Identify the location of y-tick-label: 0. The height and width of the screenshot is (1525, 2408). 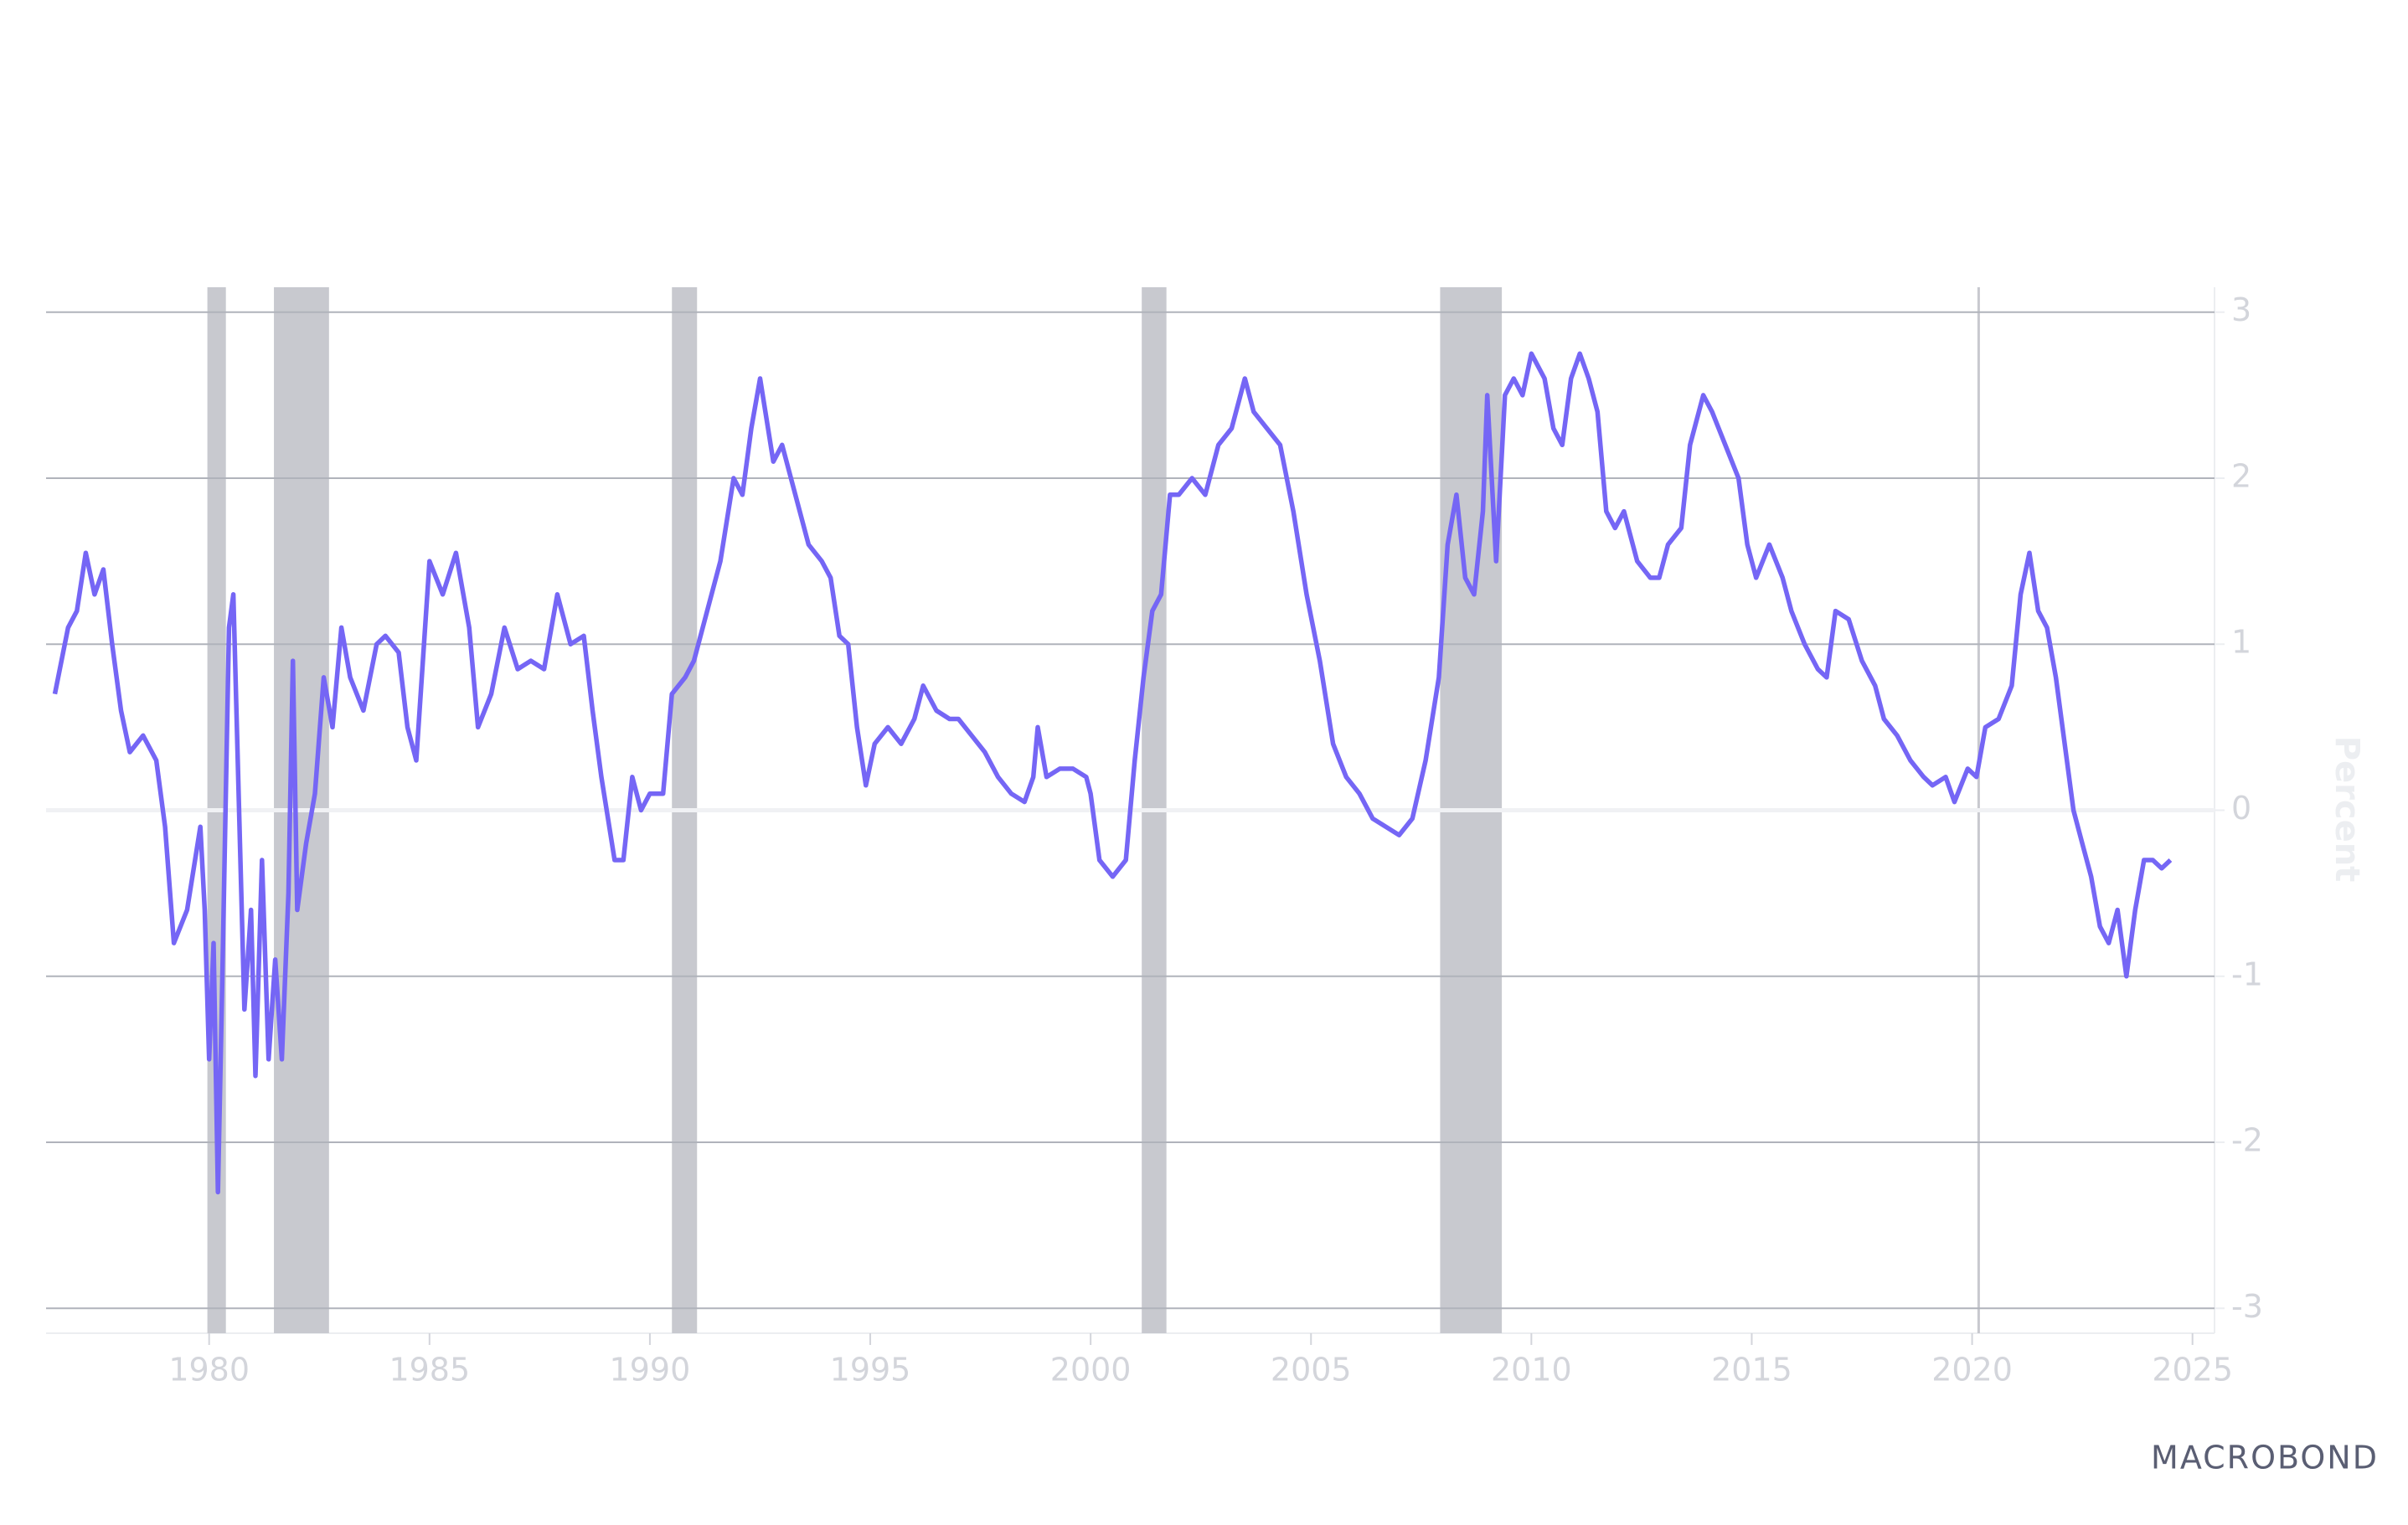
(2241, 808).